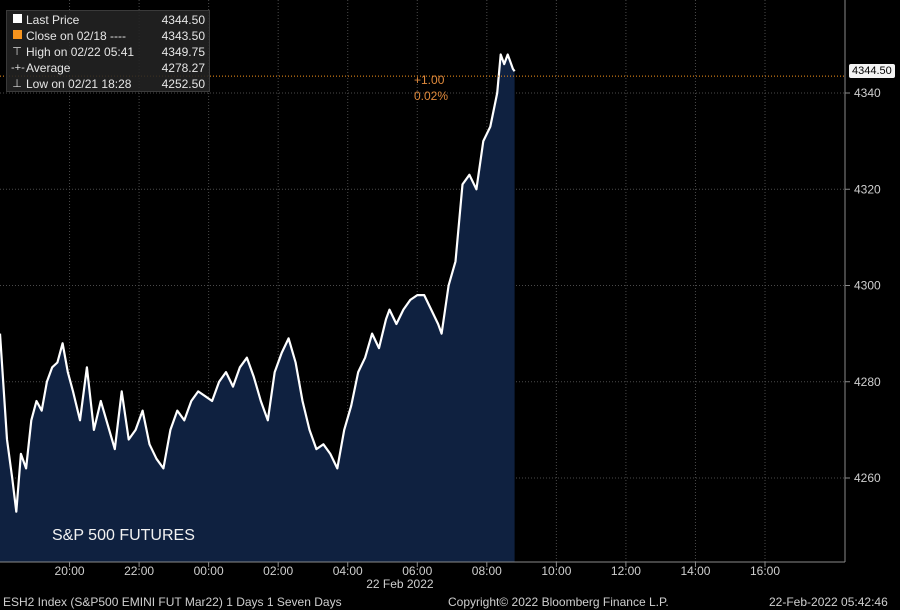 The width and height of the screenshot is (900, 610). What do you see at coordinates (765, 571) in the screenshot?
I see `x-tick-label: 16:00` at bounding box center [765, 571].